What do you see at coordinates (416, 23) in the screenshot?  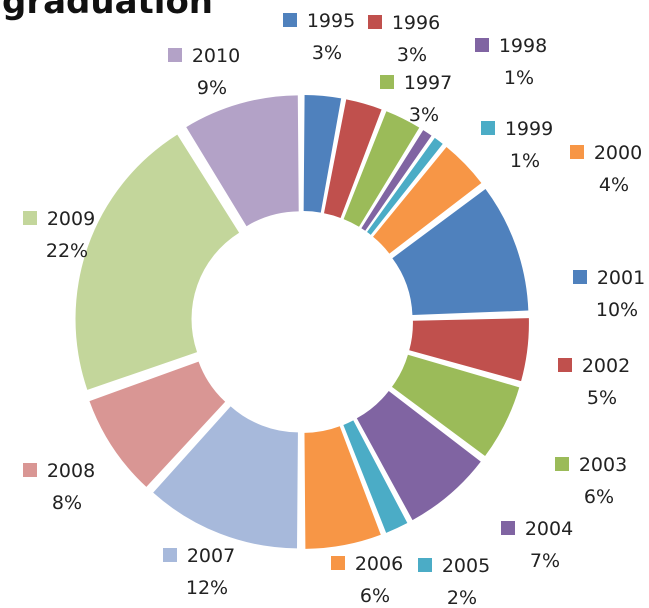 I see `slice-label: 1996` at bounding box center [416, 23].